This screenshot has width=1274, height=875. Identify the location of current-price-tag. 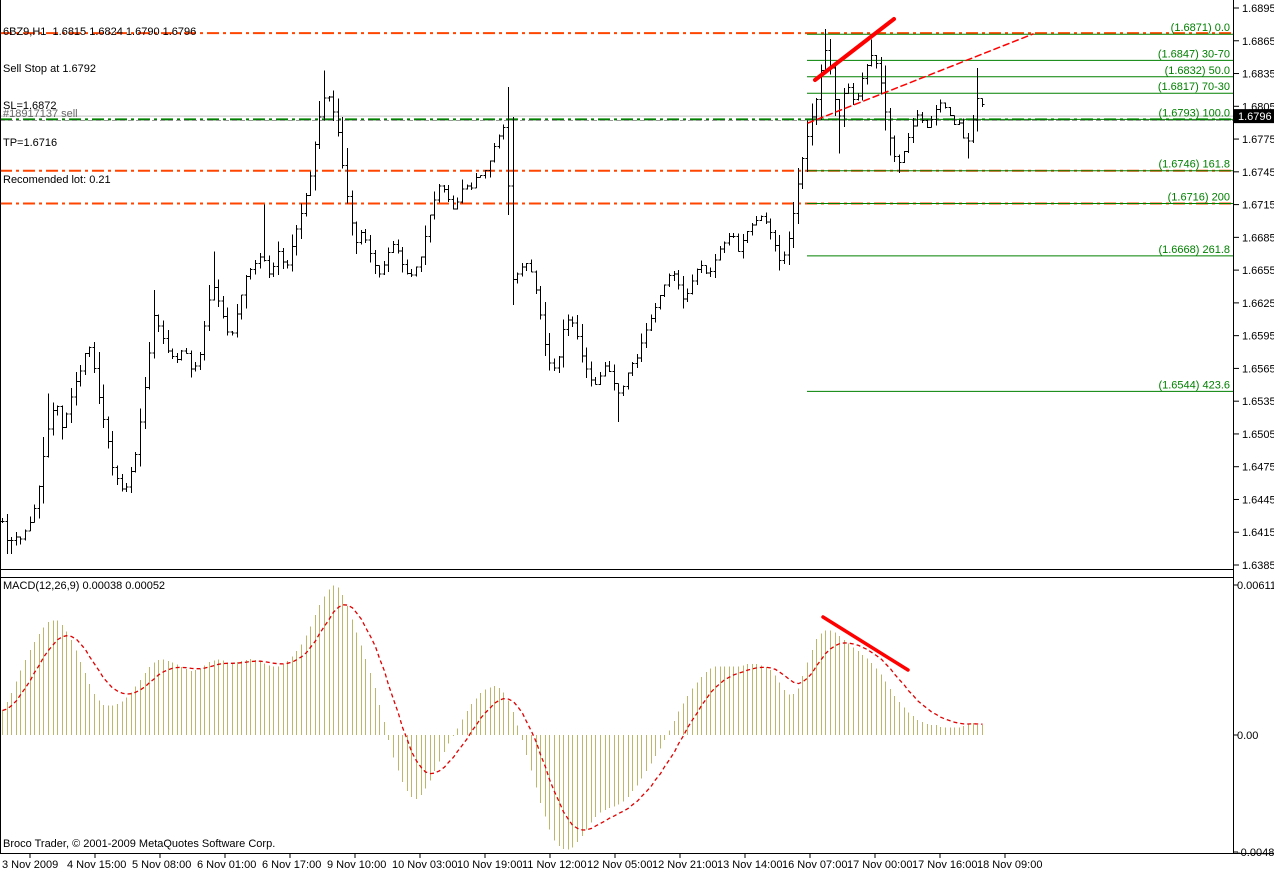
(1254, 116).